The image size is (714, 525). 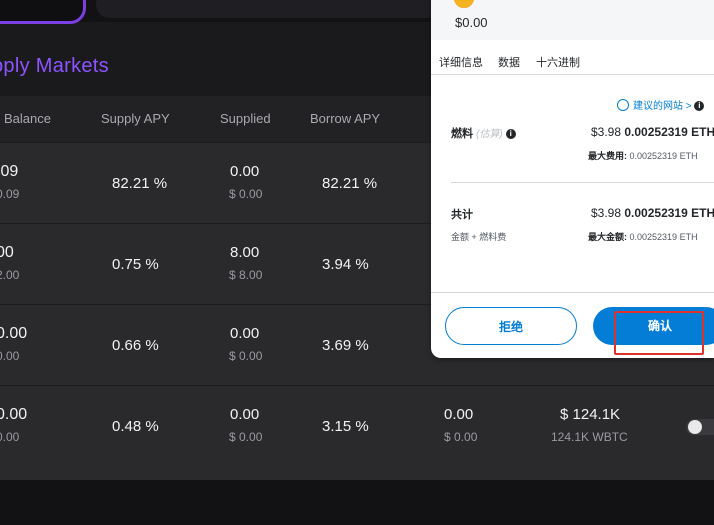 I want to click on liquidity-token: 124.1K WBTC, so click(x=589, y=437).